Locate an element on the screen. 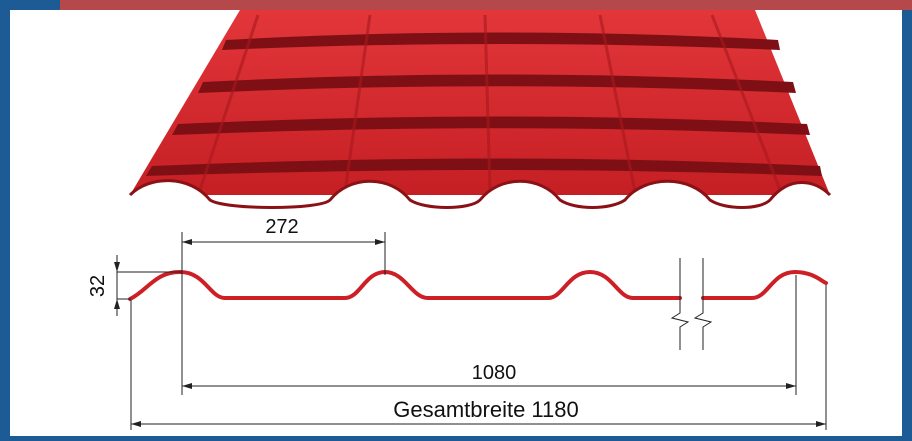 This screenshot has height=441, width=912. roof-bottom-edge-line is located at coordinates (480, 194).